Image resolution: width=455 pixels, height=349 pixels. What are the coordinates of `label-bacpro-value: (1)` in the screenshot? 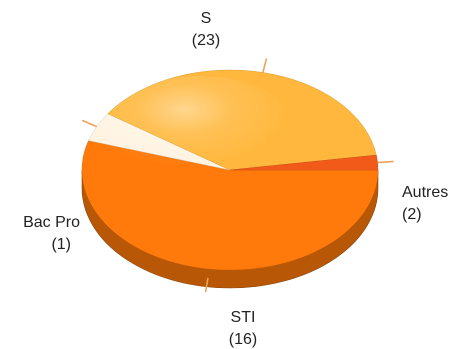 It's located at (61, 244).